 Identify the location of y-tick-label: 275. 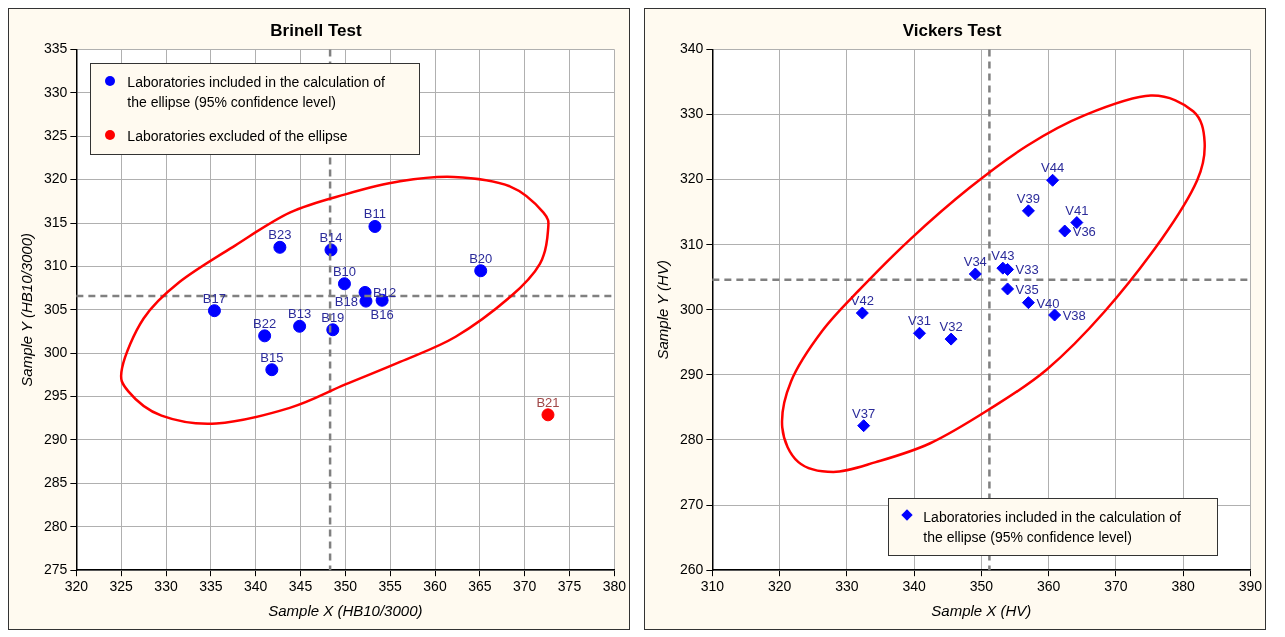
(56, 569).